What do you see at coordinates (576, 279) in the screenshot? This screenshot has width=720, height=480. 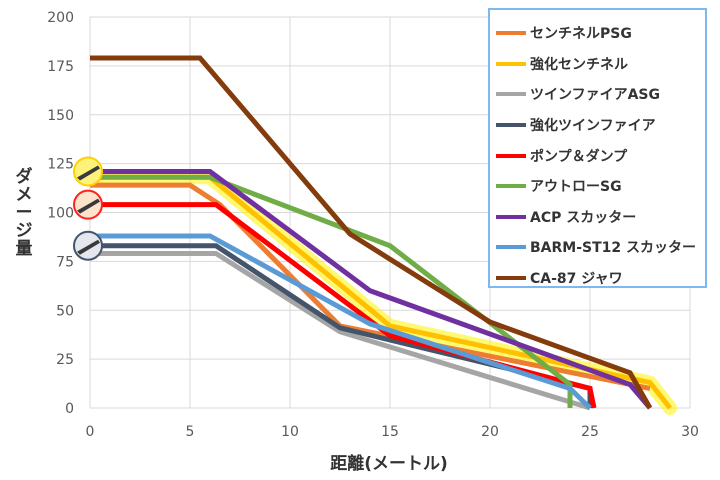 I see `legend-label: CA-87 ジャワ` at bounding box center [576, 279].